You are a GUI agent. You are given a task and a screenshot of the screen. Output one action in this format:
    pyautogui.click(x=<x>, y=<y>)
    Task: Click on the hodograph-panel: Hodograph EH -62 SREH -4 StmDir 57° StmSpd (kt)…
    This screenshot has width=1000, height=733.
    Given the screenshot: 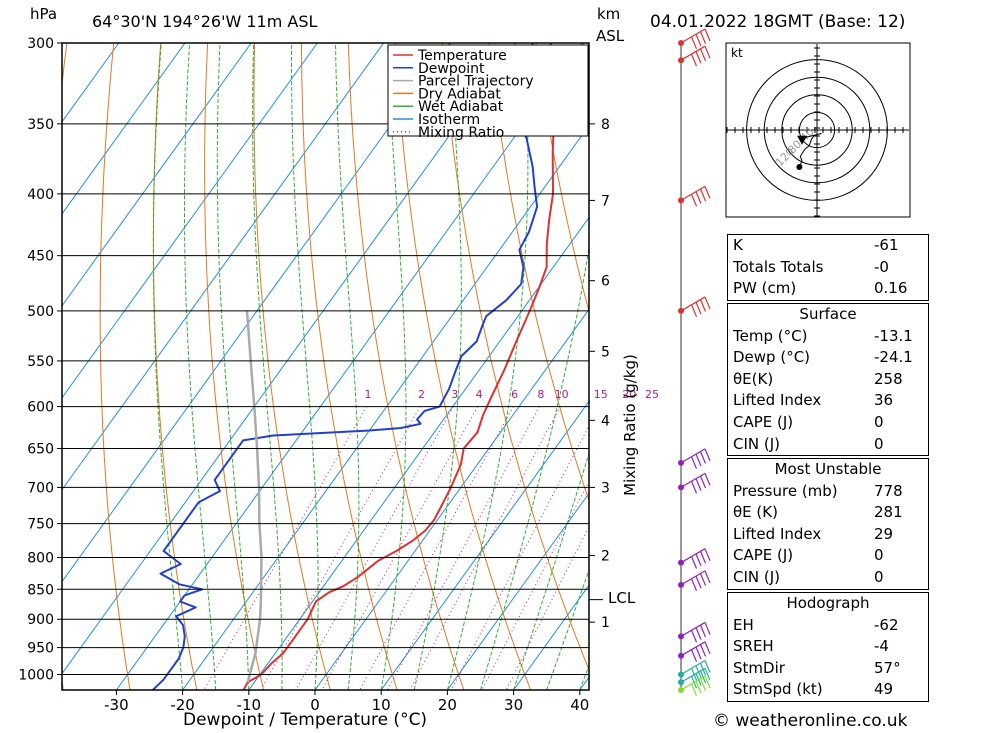 What is the action you would take?
    pyautogui.click(x=828, y=647)
    